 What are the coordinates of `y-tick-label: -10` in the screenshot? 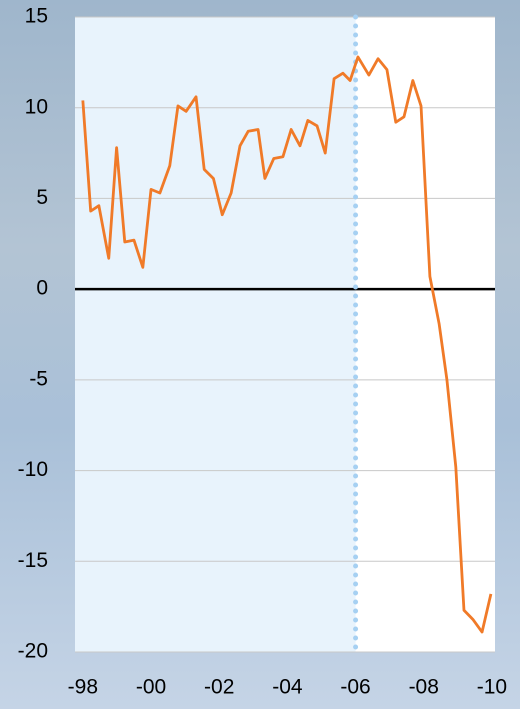 It's located at (33, 469).